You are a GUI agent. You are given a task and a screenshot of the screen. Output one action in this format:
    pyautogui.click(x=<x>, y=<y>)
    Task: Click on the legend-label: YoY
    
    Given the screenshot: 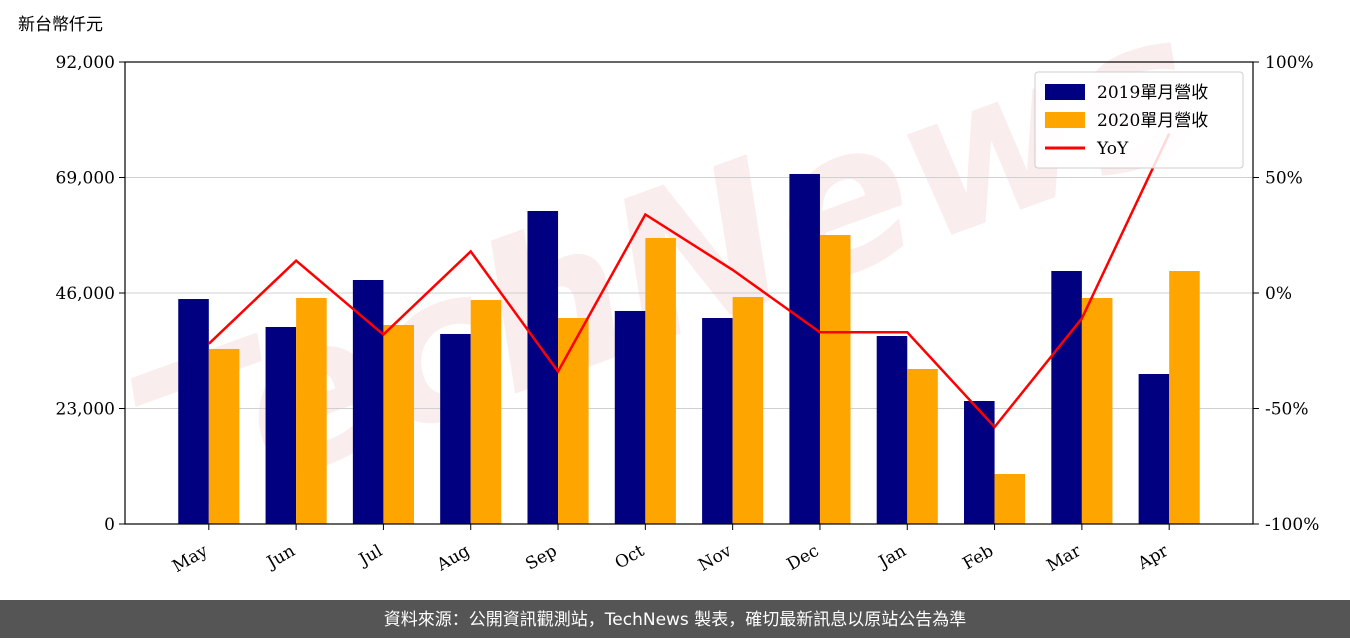 What is the action you would take?
    pyautogui.click(x=1112, y=149)
    